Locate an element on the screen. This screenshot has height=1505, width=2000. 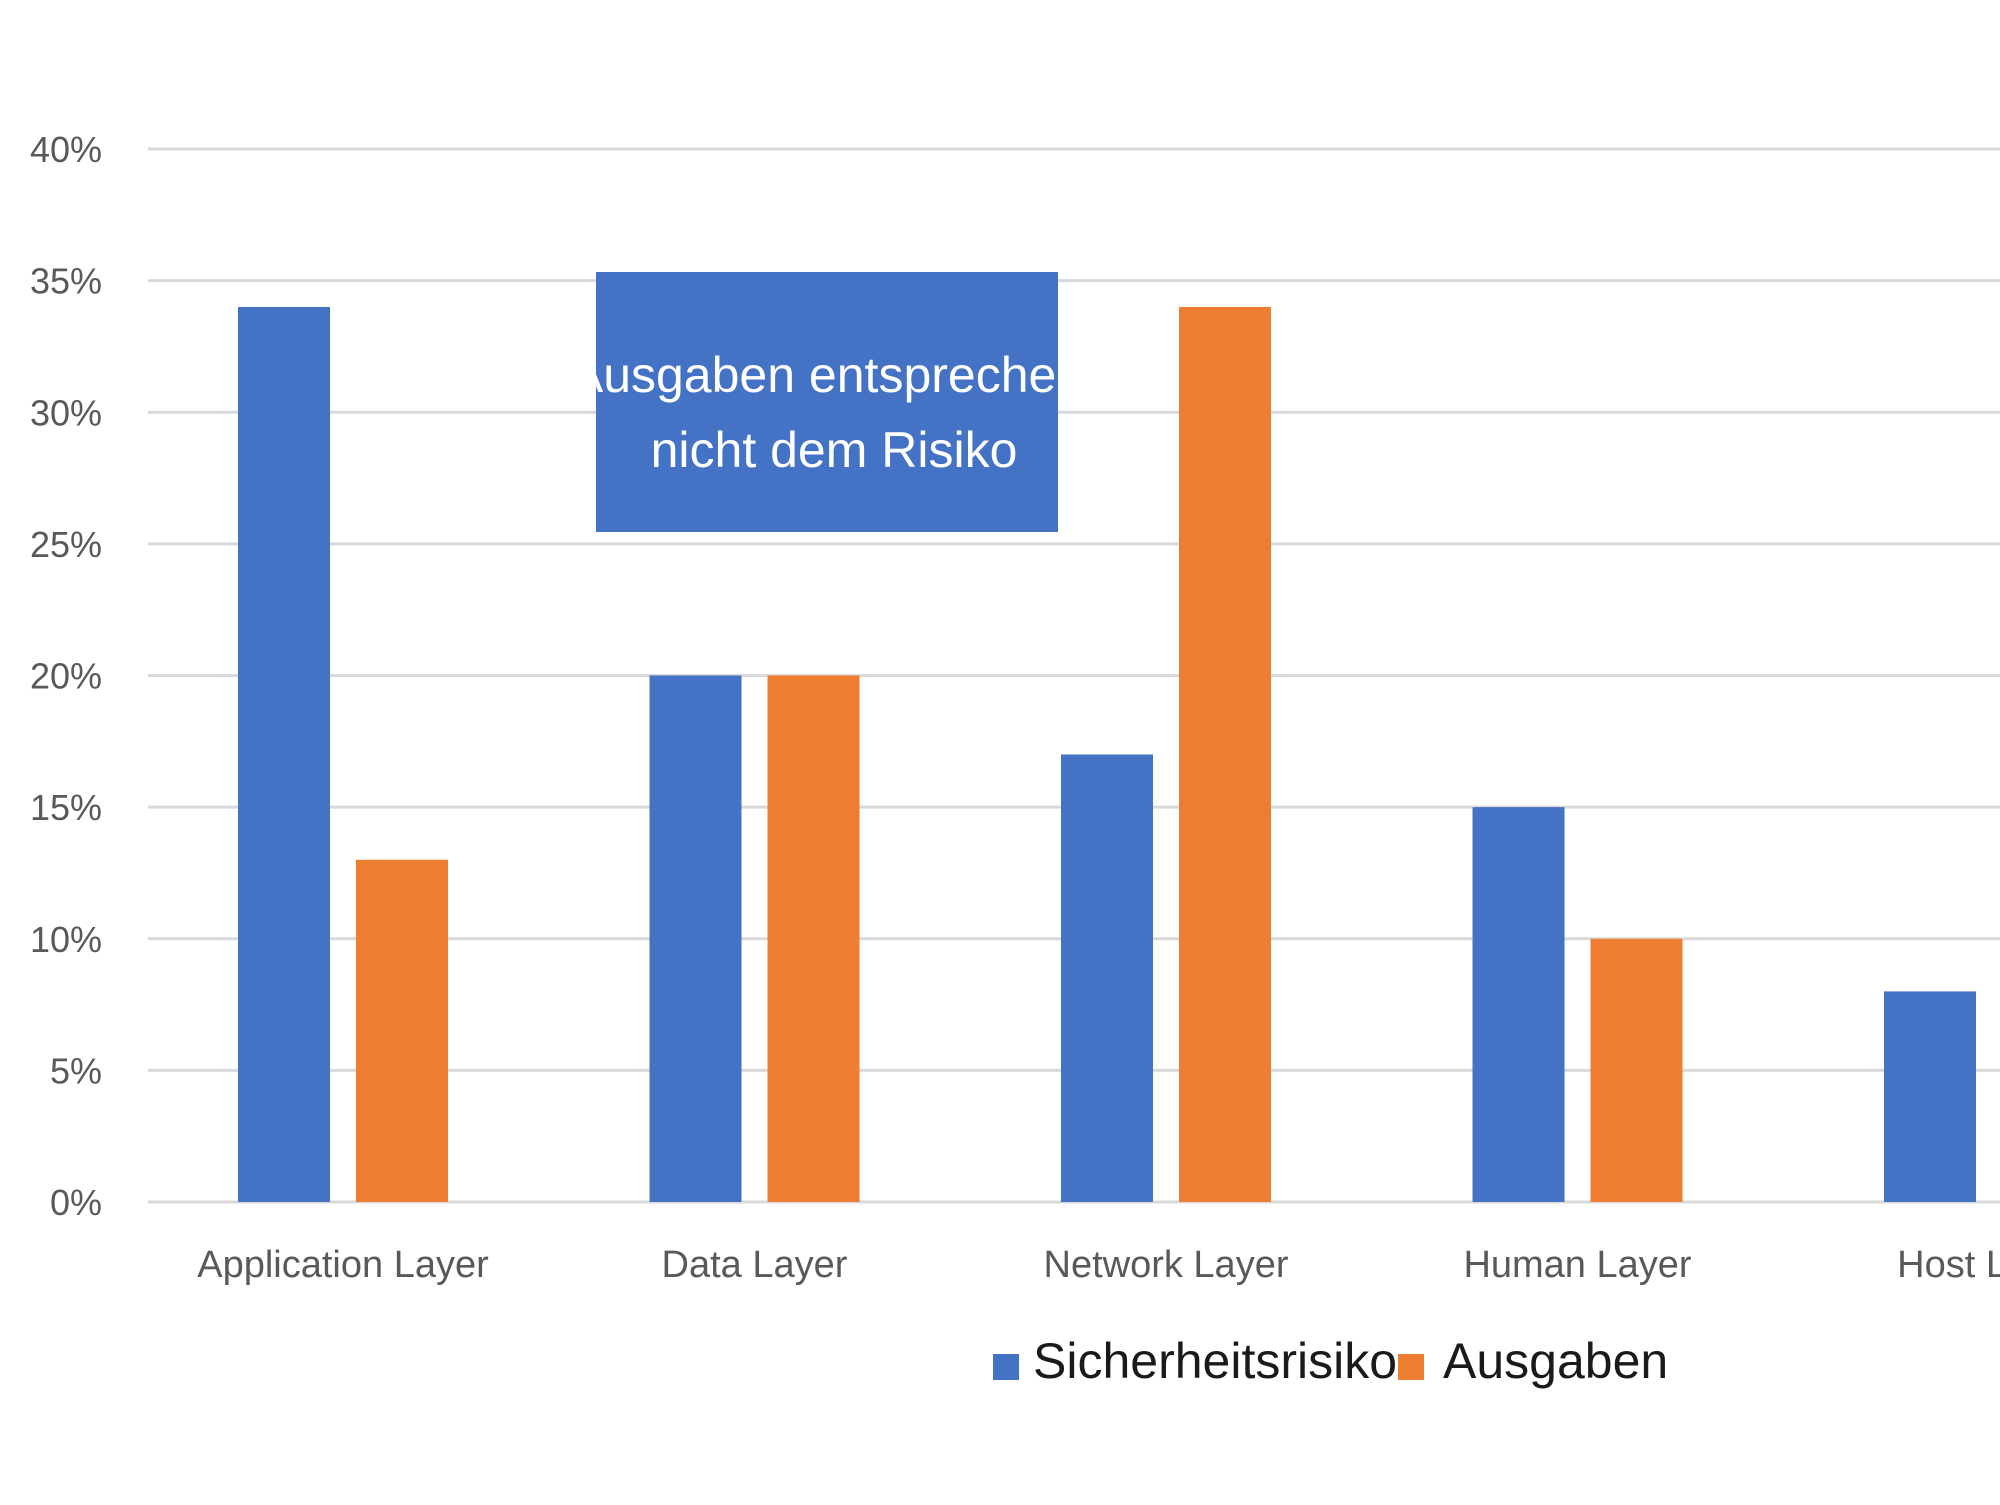
bar-sicherheitsrisiko-human-layer is located at coordinates (1518, 1004).